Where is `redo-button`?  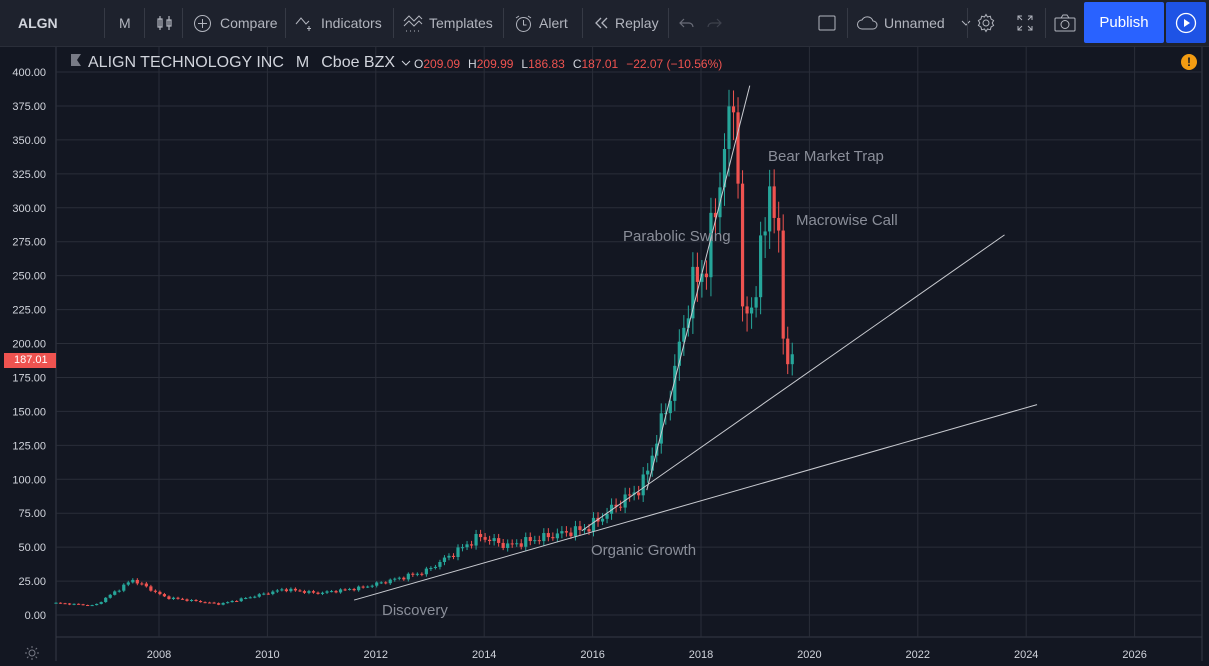 redo-button is located at coordinates (714, 23).